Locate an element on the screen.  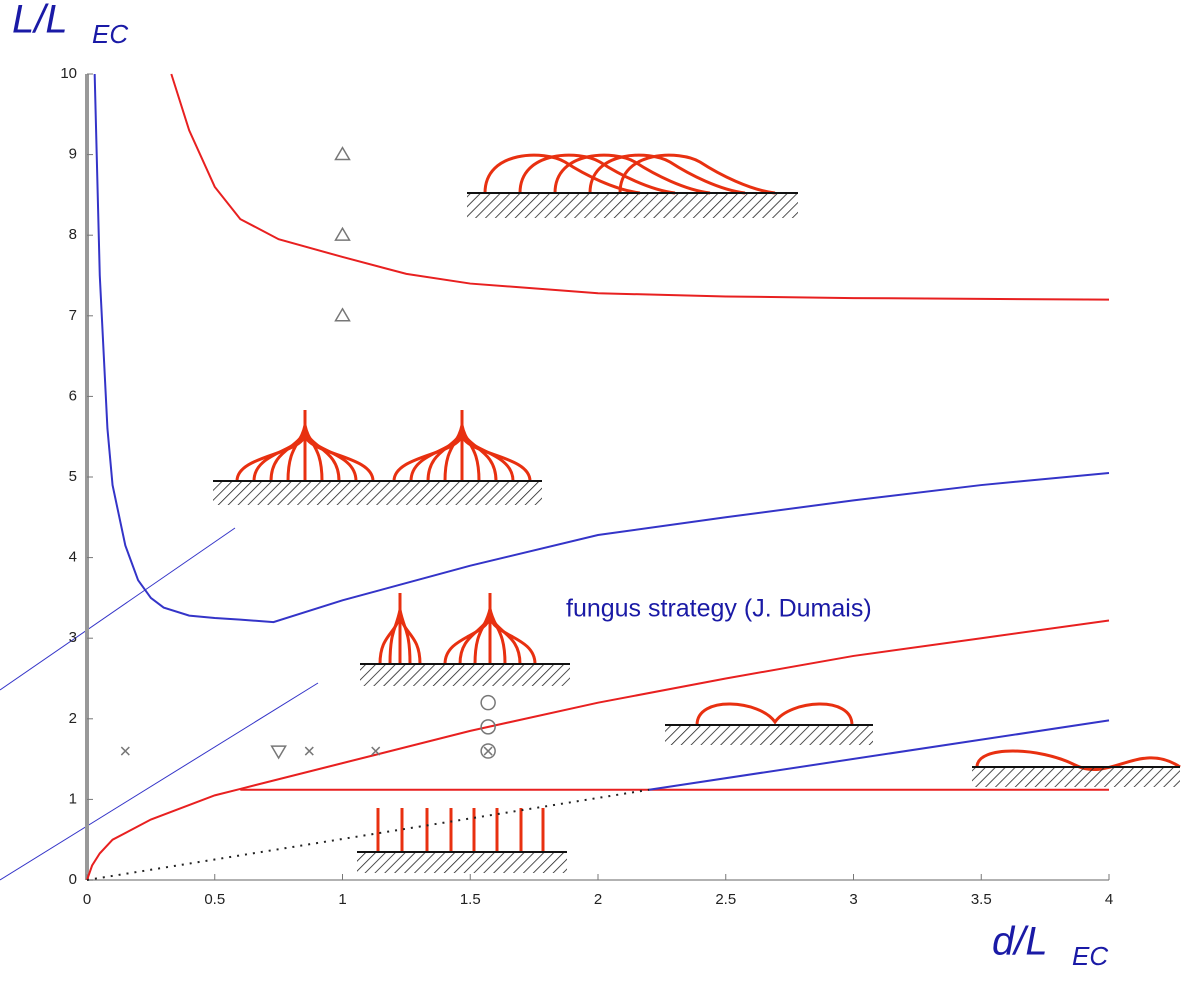
x-tick-label: 3 is located at coordinates (853, 899).